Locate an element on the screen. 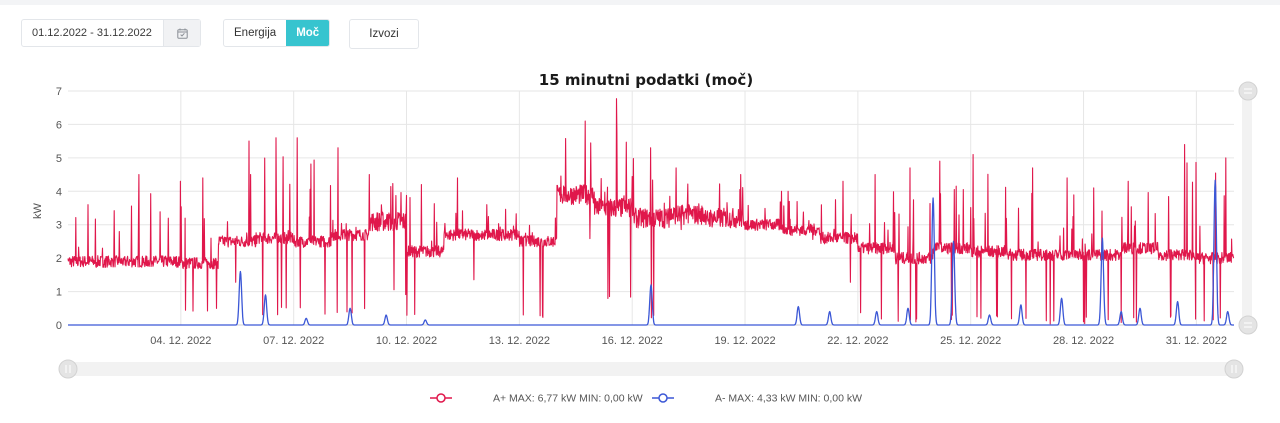  x-tick-label: 16. 12. 2022 is located at coordinates (632, 341).